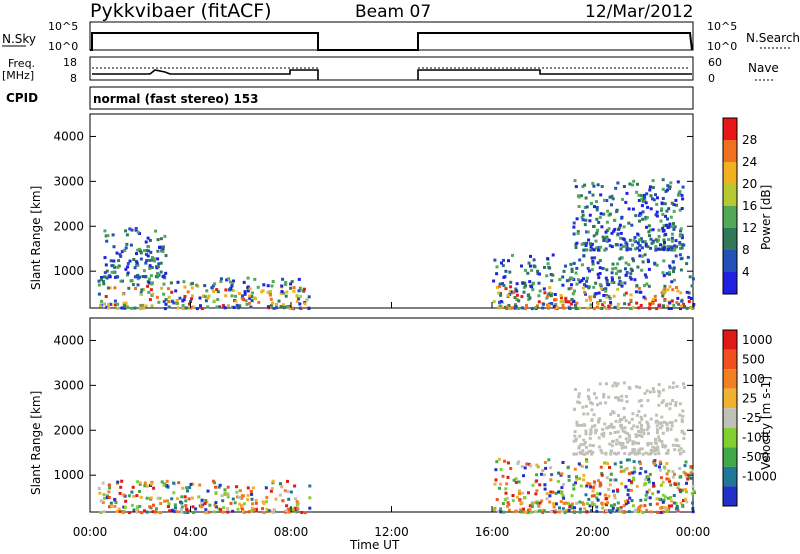 This screenshot has height=554, width=800. I want to click on colorbar-tick-label: 100, so click(753, 379).